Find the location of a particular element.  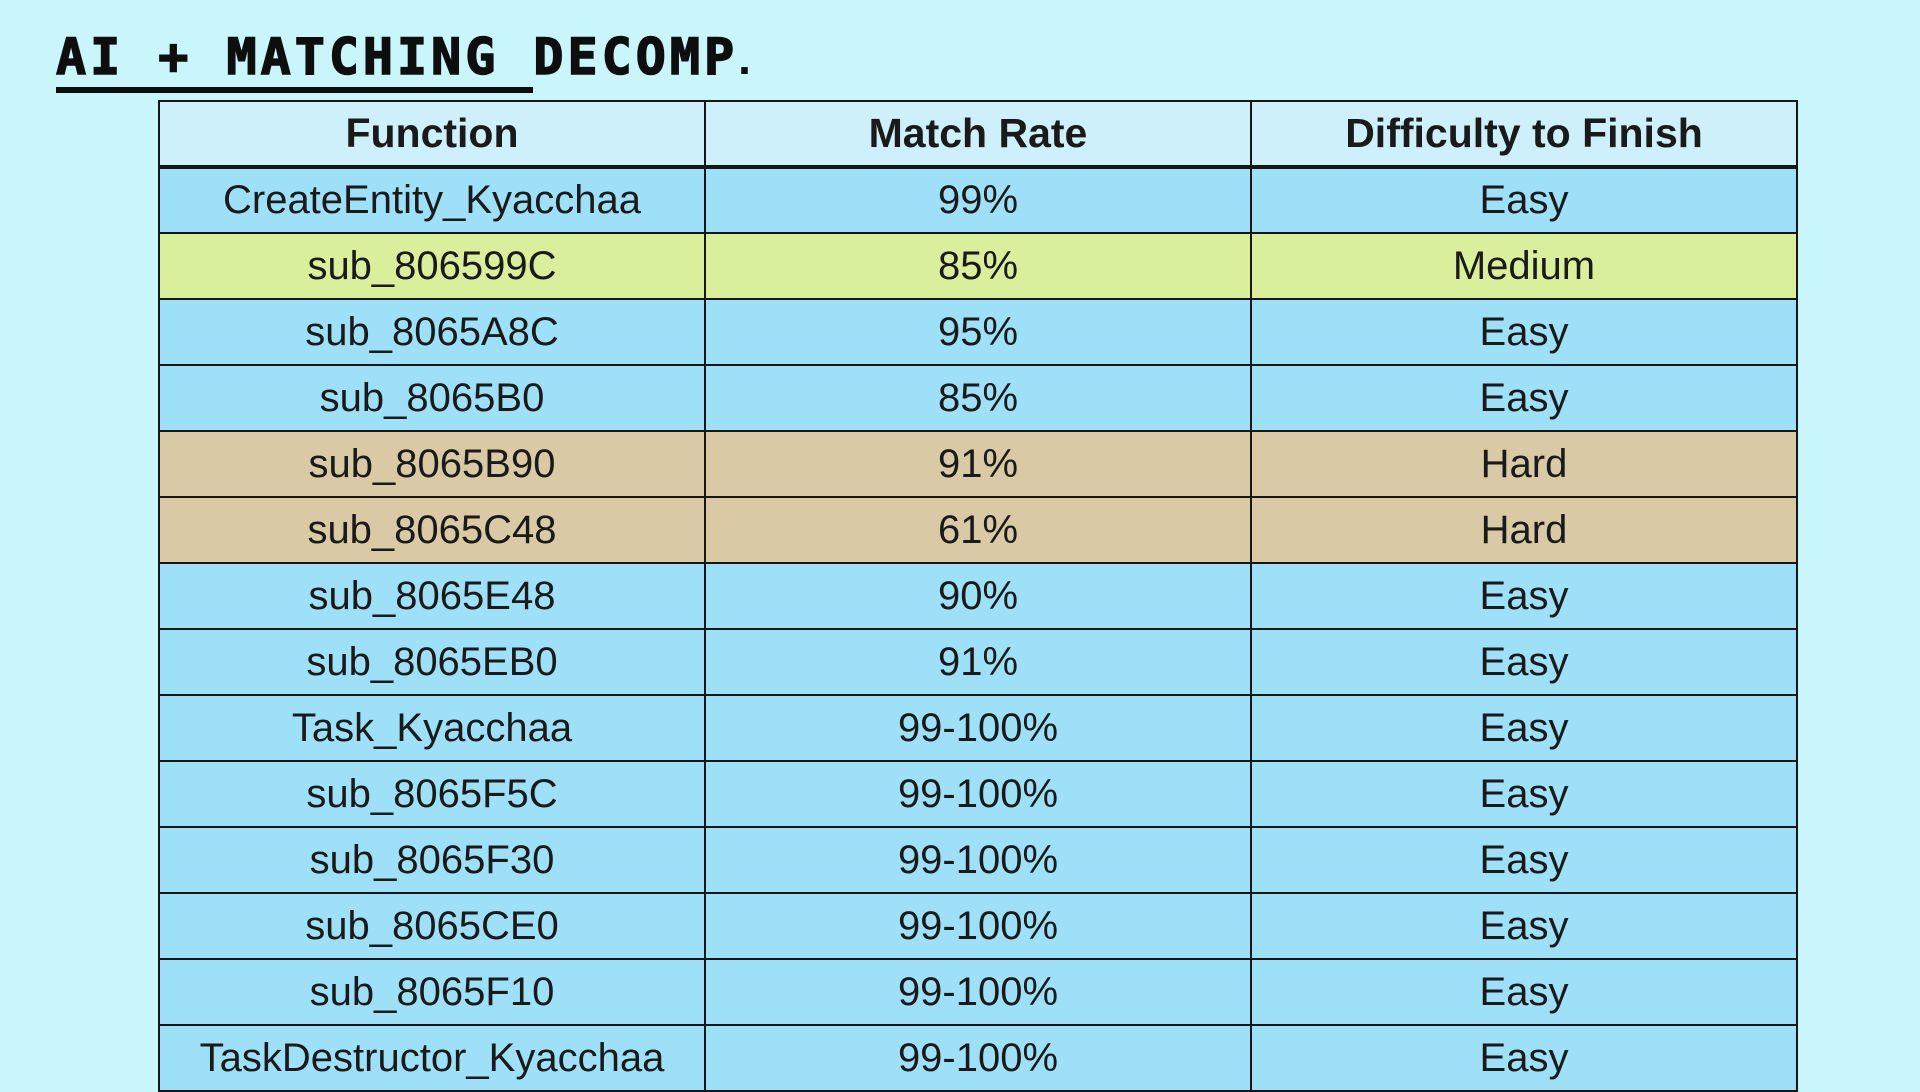

table-row: sub_8065F10 99-100% Easy is located at coordinates (978, 992).